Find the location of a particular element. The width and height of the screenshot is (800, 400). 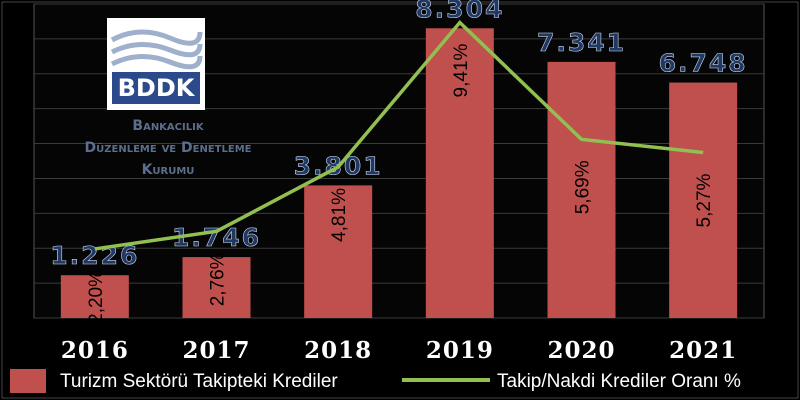

x-tick-label: 2020 is located at coordinates (581, 350).